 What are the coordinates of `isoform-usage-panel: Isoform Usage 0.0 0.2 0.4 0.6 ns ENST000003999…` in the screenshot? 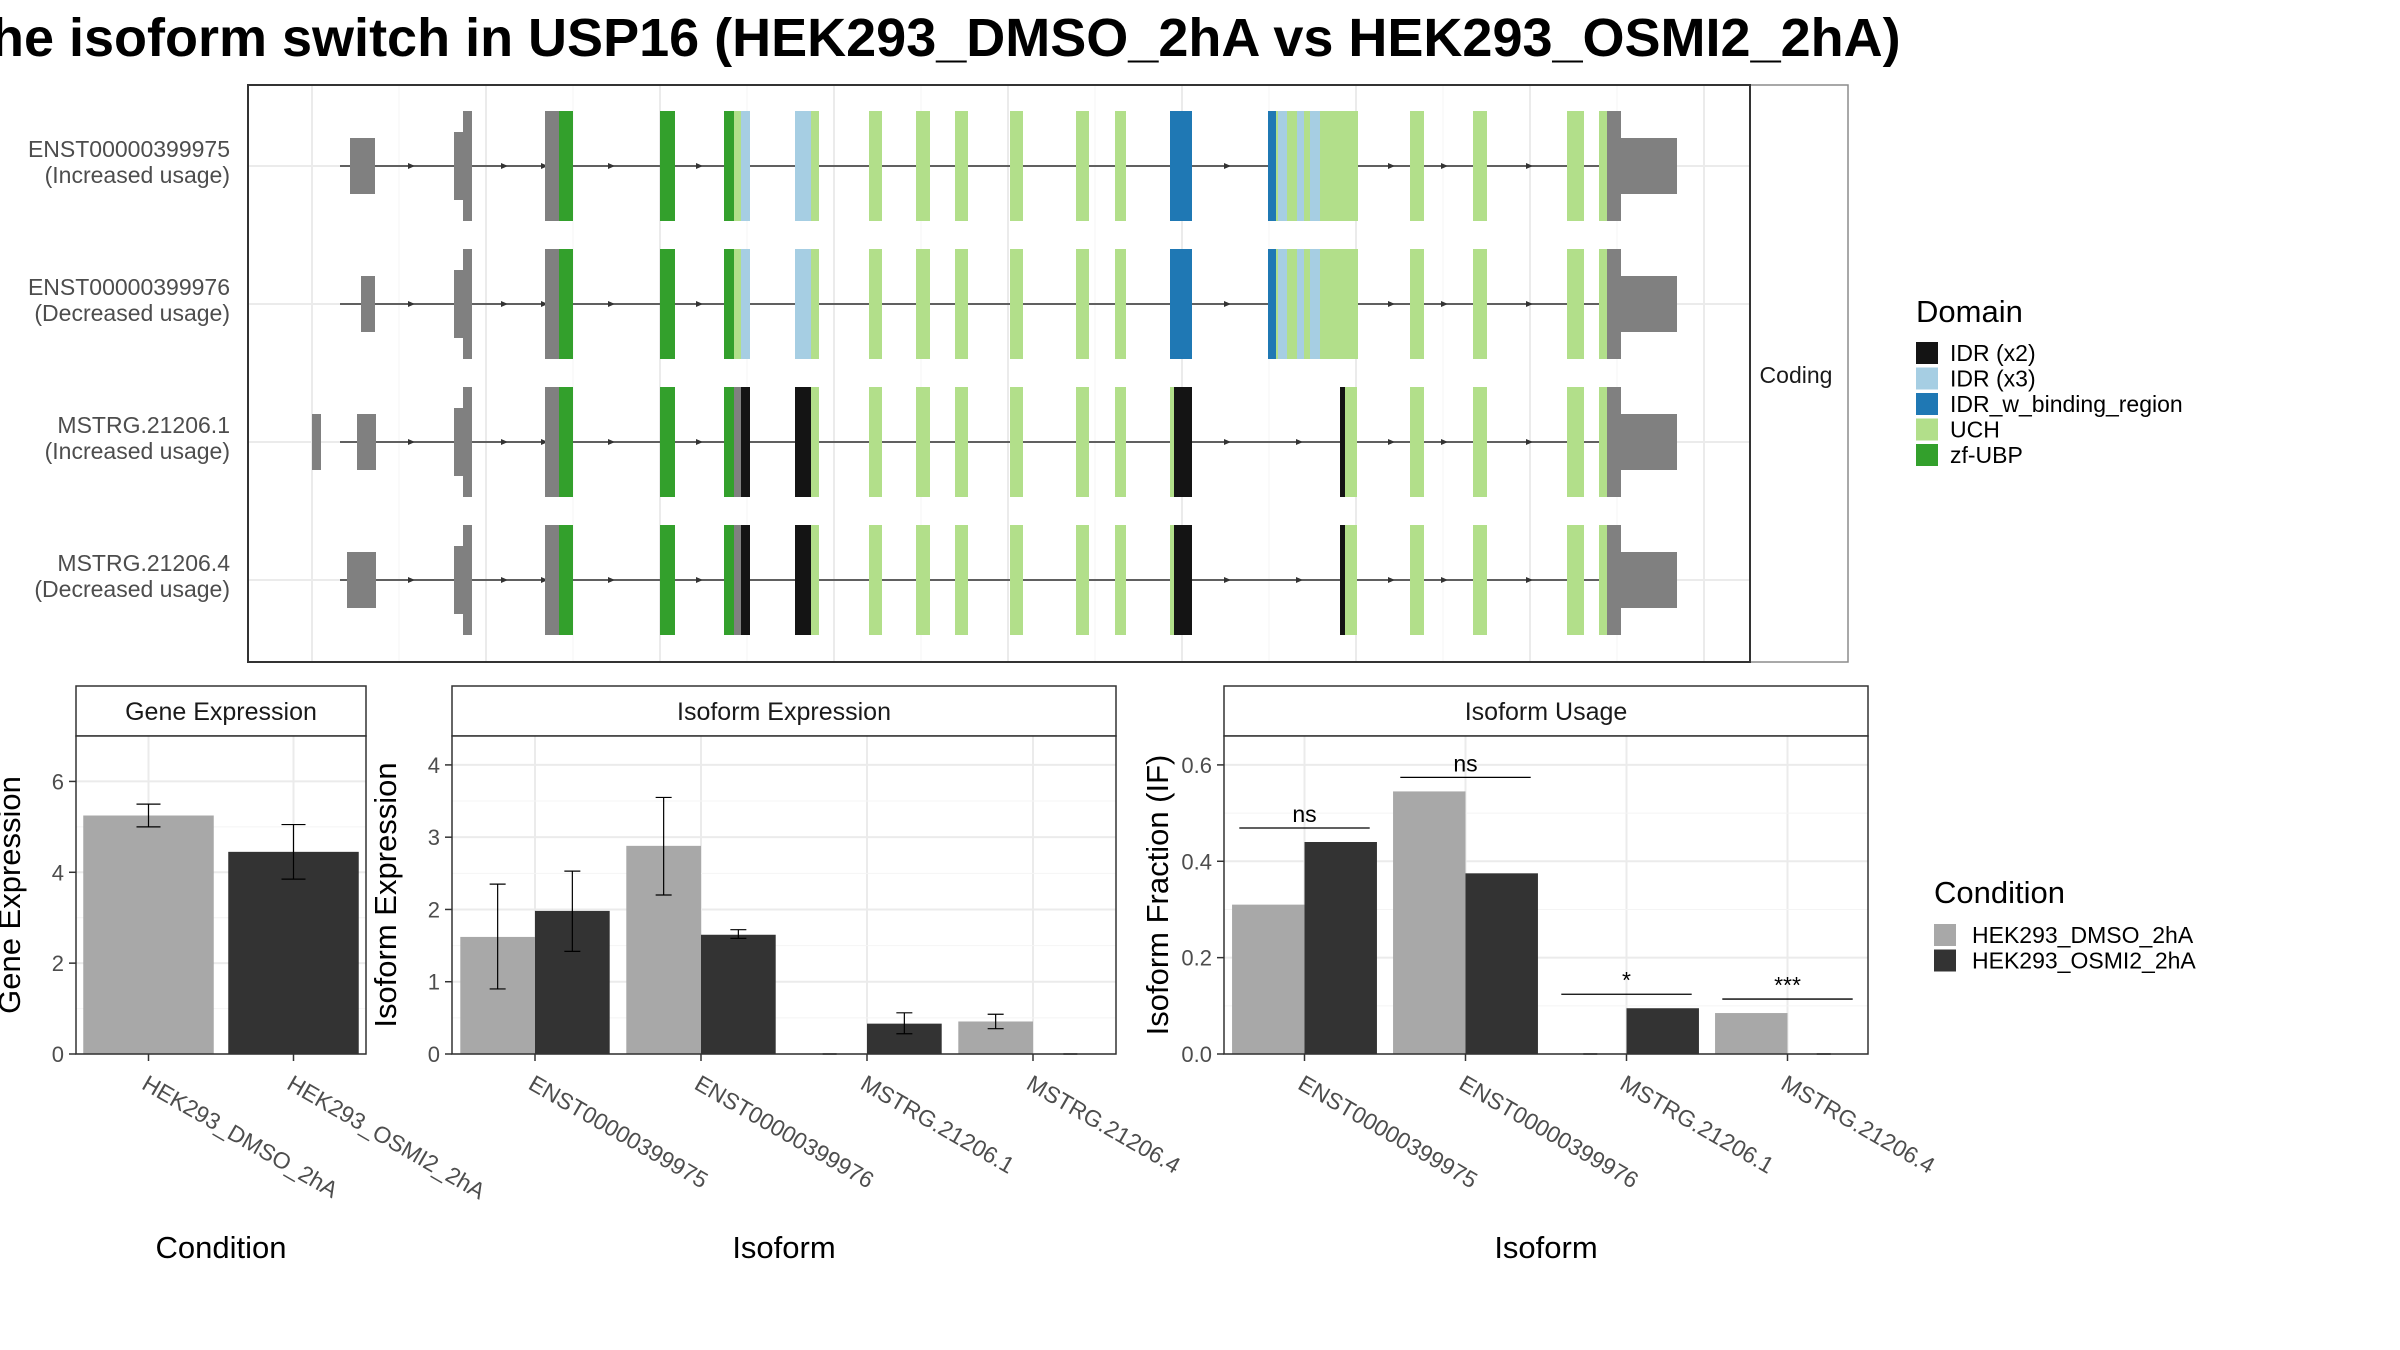 It's located at (1540, 975).